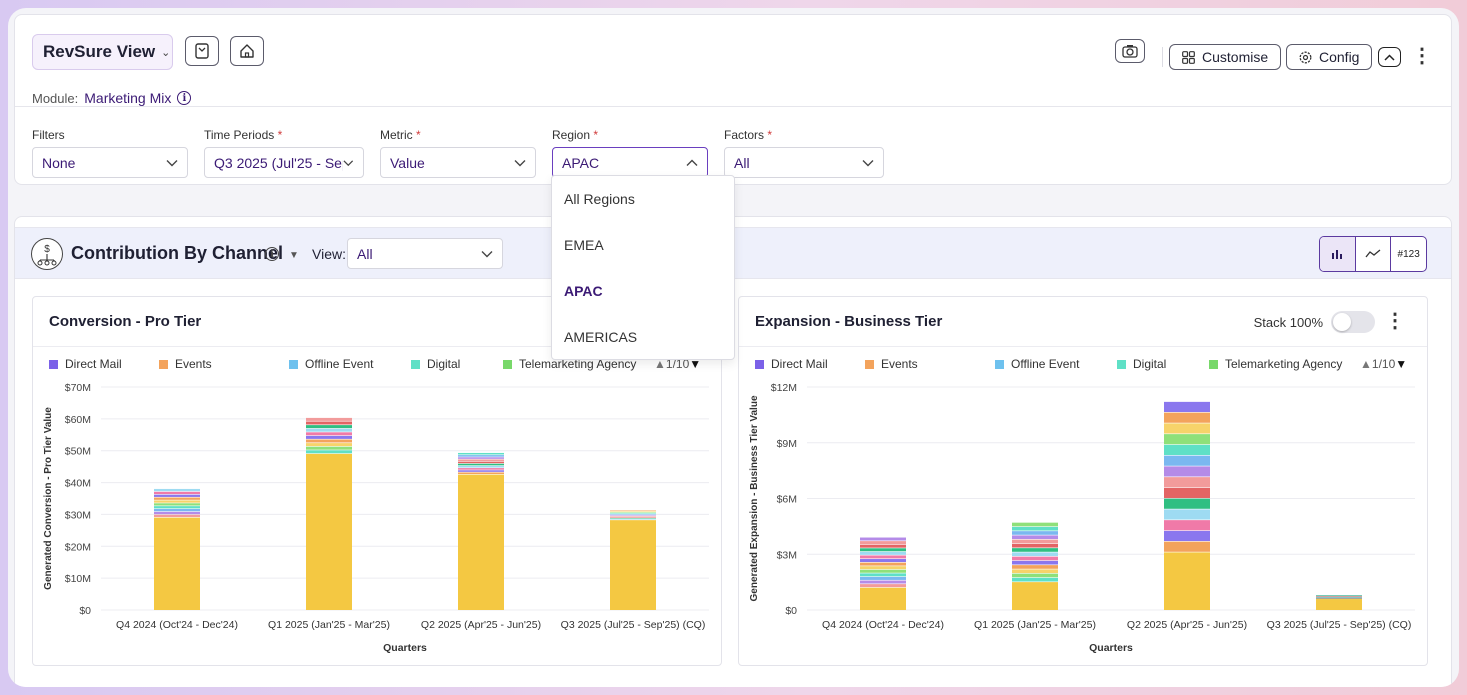  I want to click on caret-down-icon: ▼, so click(294, 255).